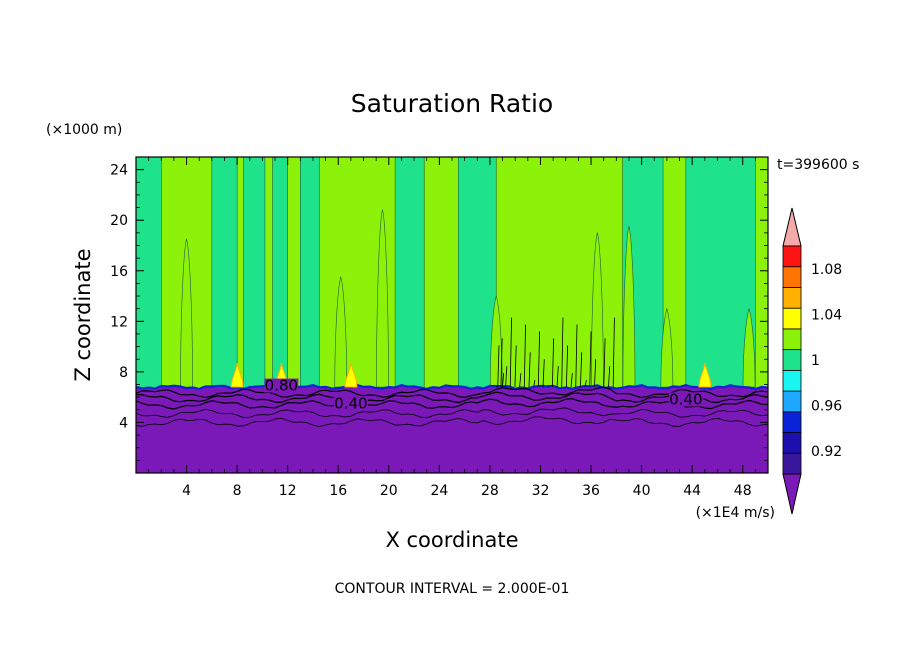 Image resolution: width=904 pixels, height=659 pixels. I want to click on y-tick-label: 4, so click(123, 423).